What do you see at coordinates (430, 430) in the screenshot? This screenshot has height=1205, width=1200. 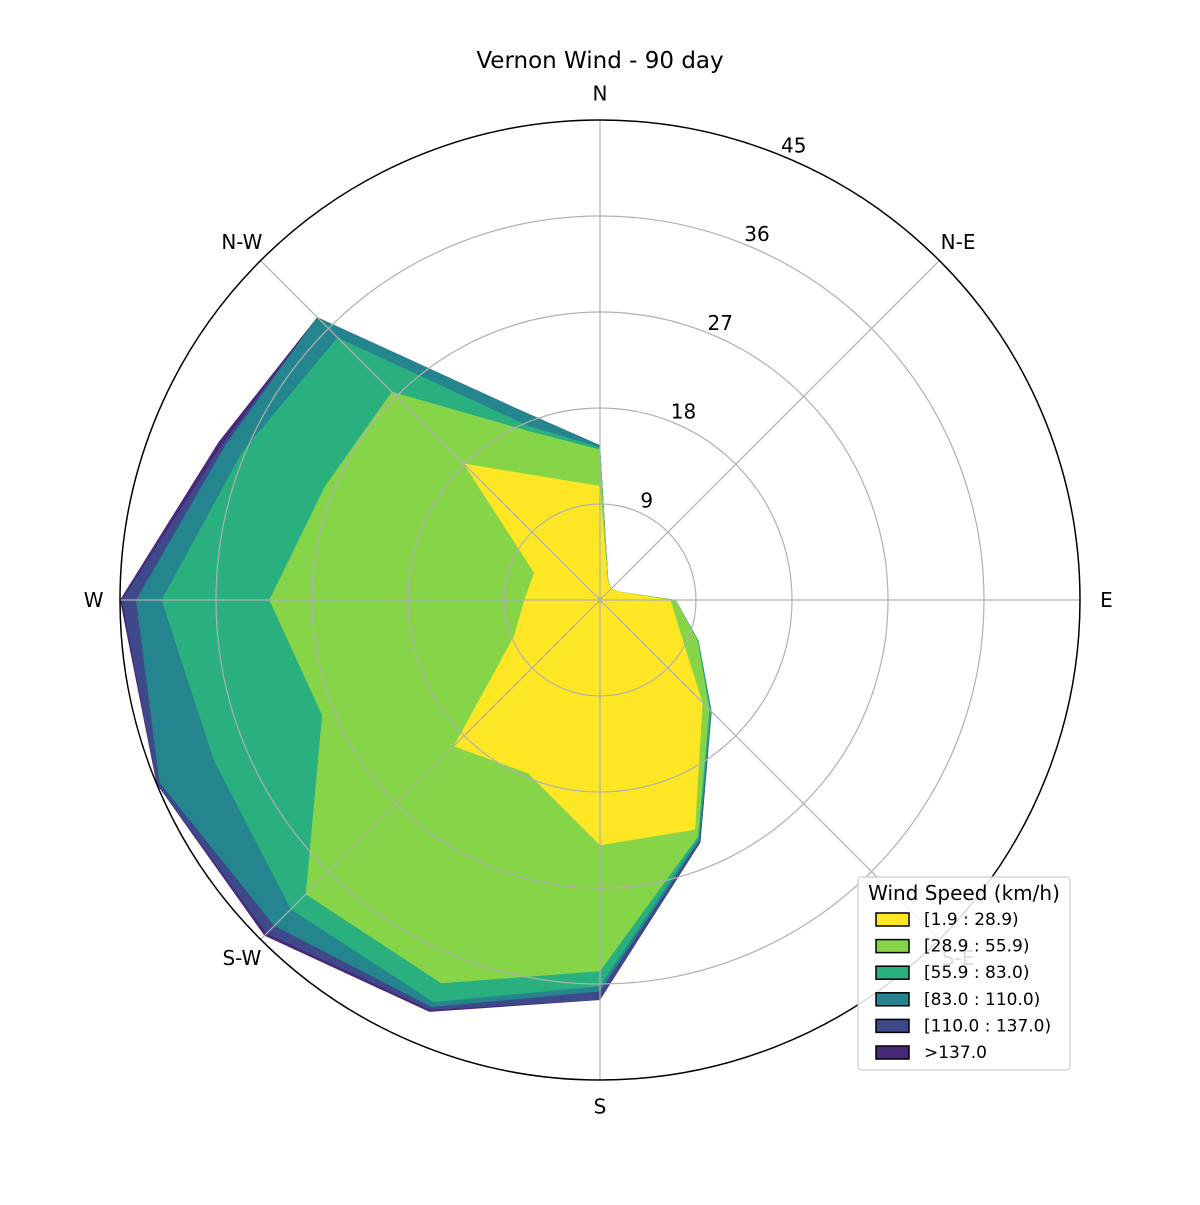 I see `grid-spoke-n-w` at bounding box center [430, 430].